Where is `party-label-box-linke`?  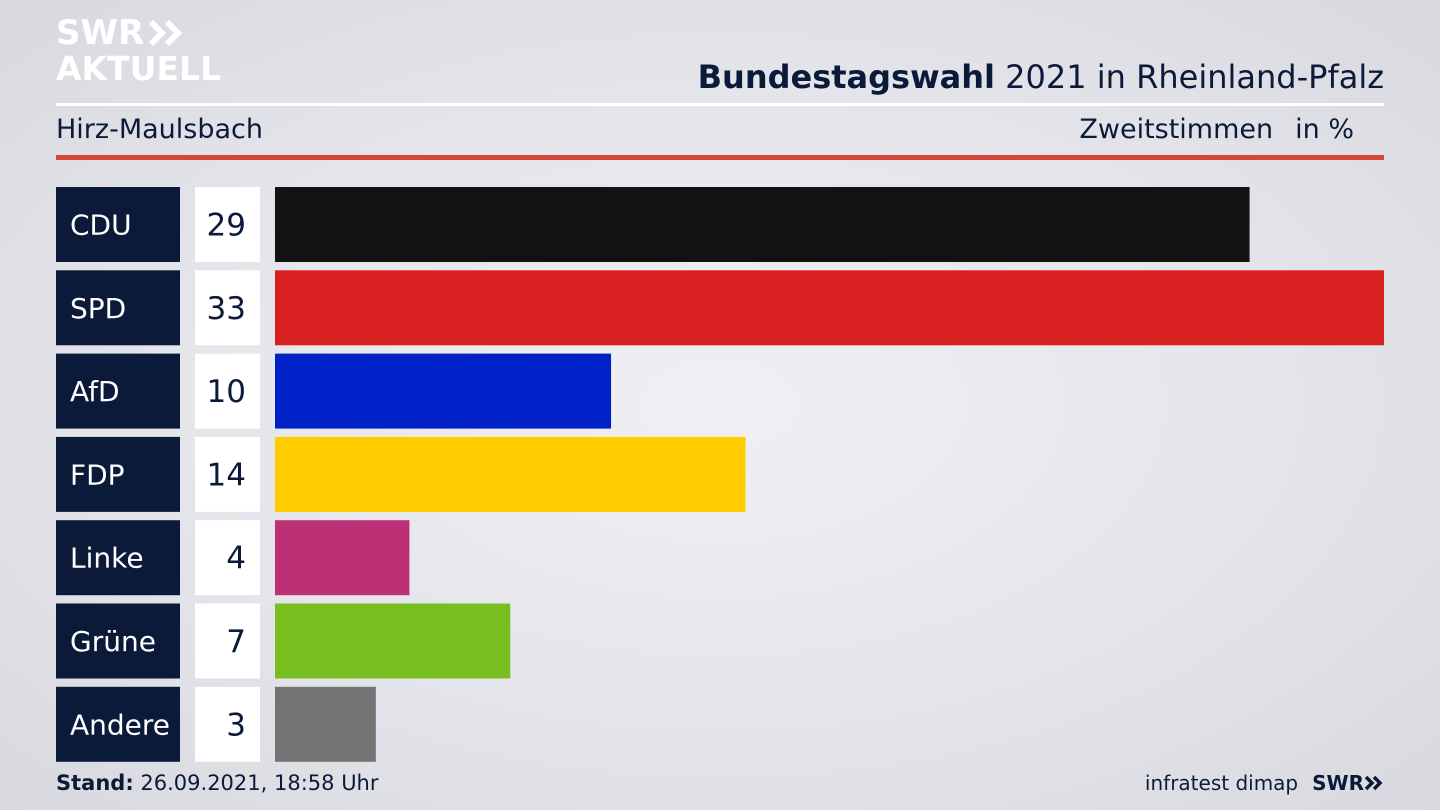 party-label-box-linke is located at coordinates (118, 558).